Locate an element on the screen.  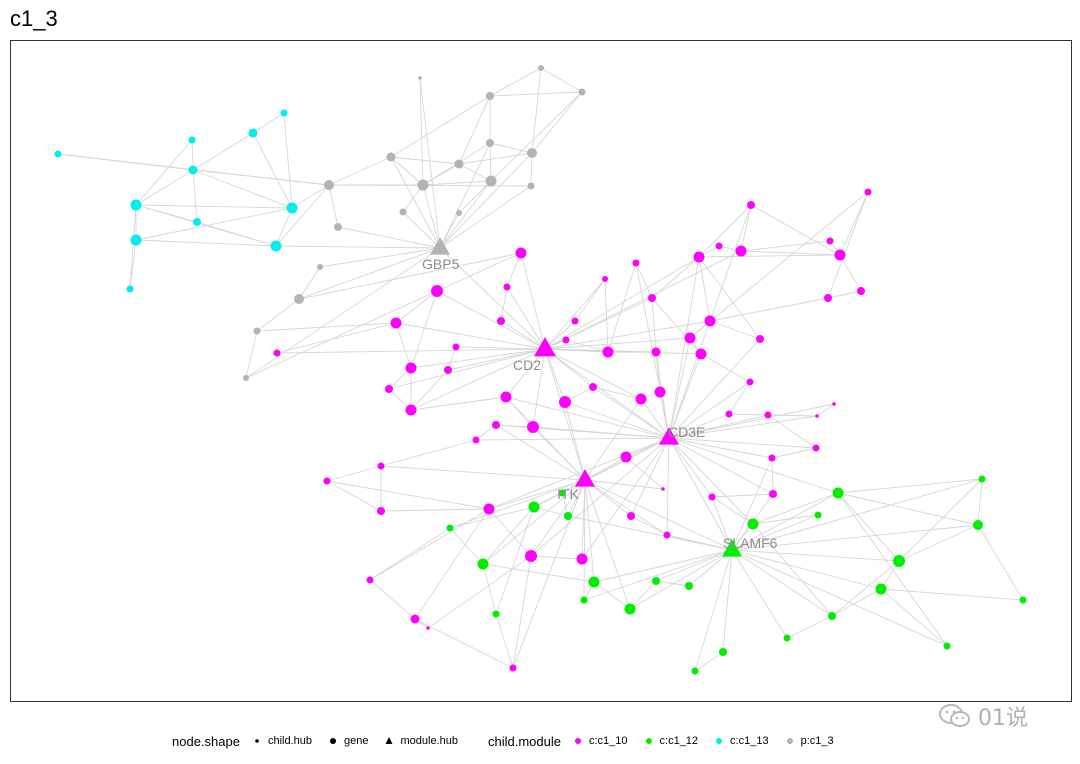
legend-item-module-hub: module.hub is located at coordinates (420, 741).